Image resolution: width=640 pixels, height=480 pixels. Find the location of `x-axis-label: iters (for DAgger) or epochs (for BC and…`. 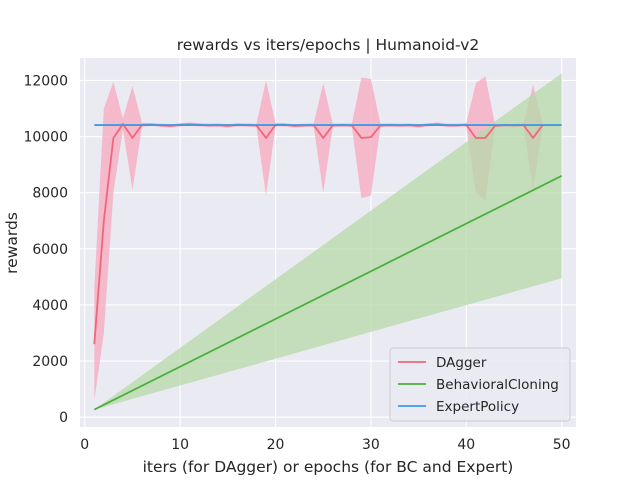

x-axis-label: iters (for DAgger) or epochs (for BC and… is located at coordinates (328, 467).